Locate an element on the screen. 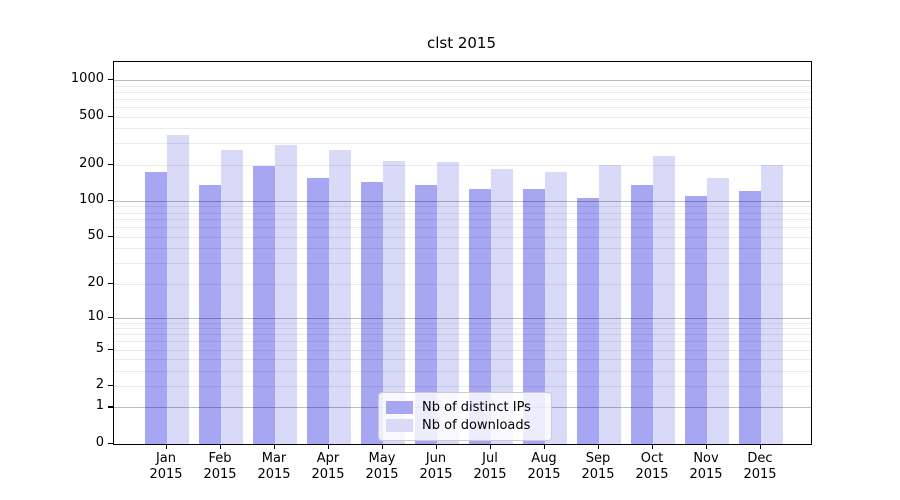  bar-distinct-ips-feb is located at coordinates (210, 314).